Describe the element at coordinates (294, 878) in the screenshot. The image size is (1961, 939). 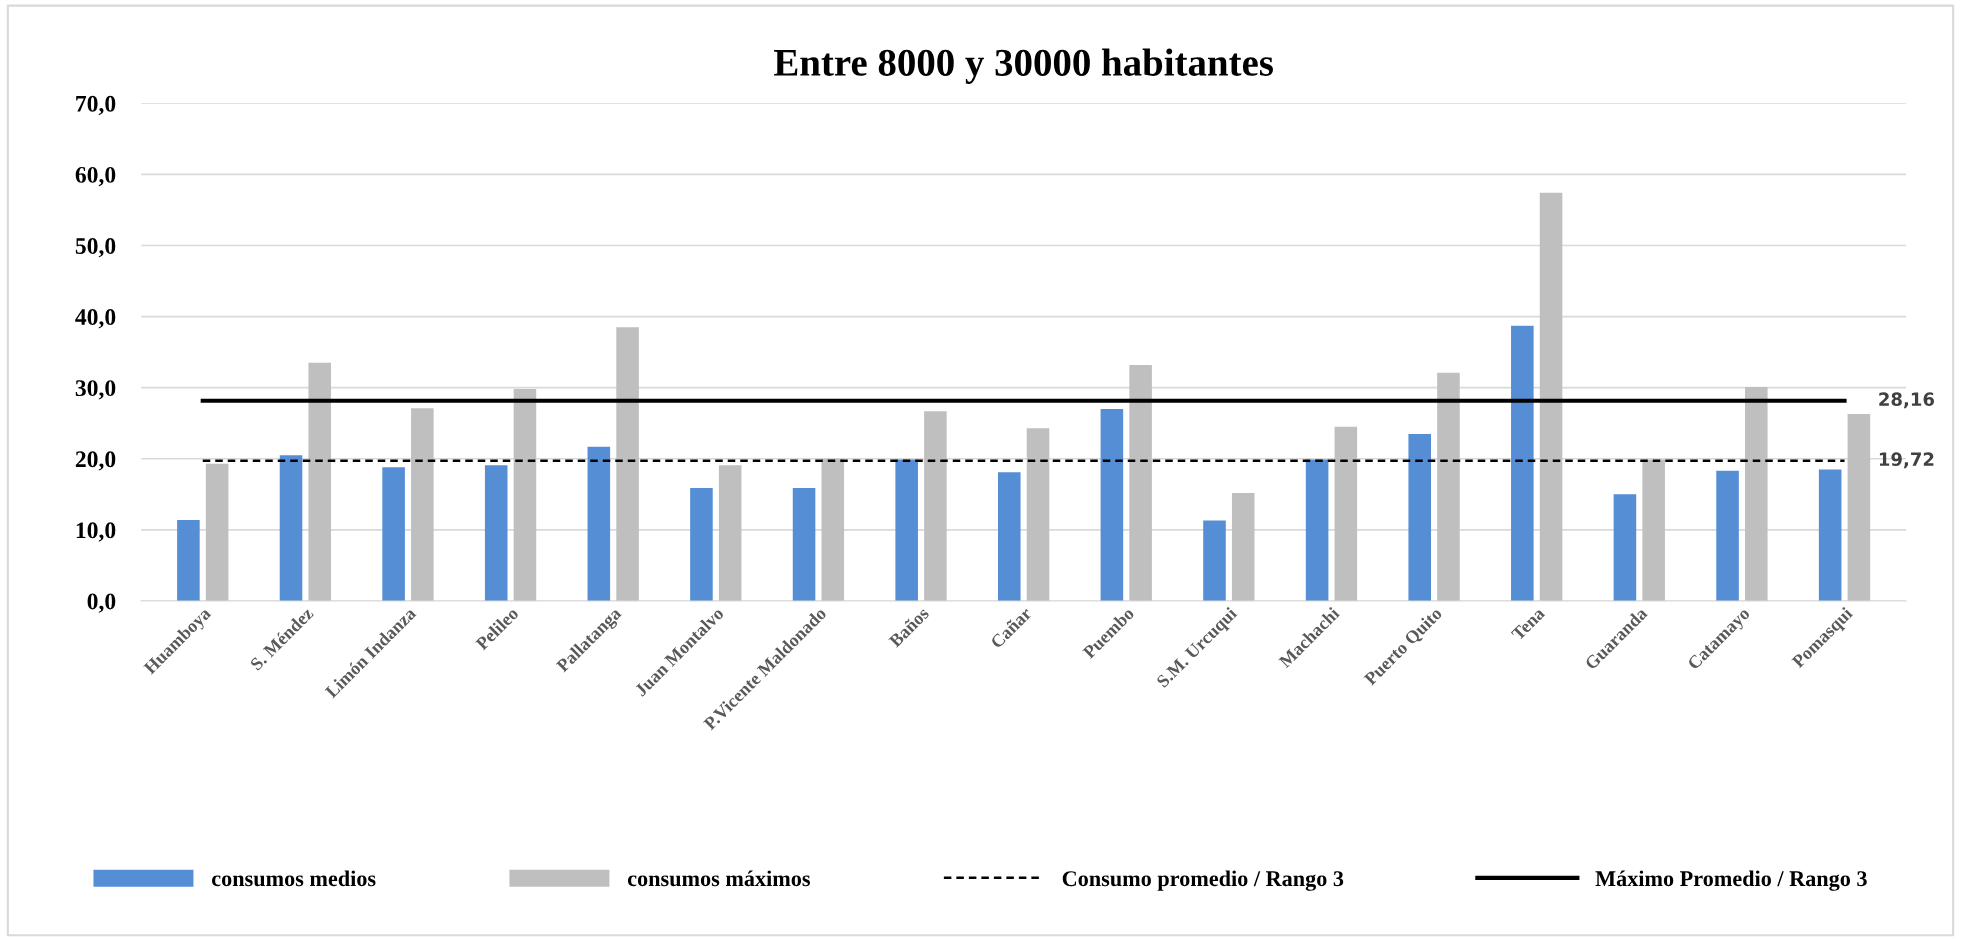
I see `legend-label: consumos medios` at that location.